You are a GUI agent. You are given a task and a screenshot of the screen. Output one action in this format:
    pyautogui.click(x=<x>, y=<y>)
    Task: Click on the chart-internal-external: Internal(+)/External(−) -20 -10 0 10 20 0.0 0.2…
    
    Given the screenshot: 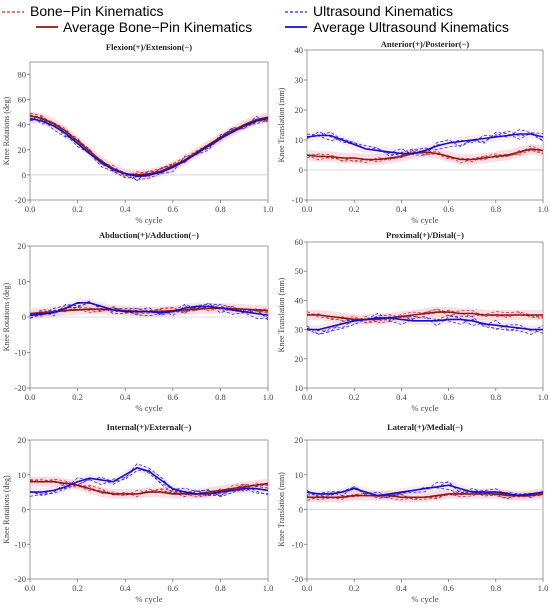 What is the action you would take?
    pyautogui.click(x=137, y=513)
    